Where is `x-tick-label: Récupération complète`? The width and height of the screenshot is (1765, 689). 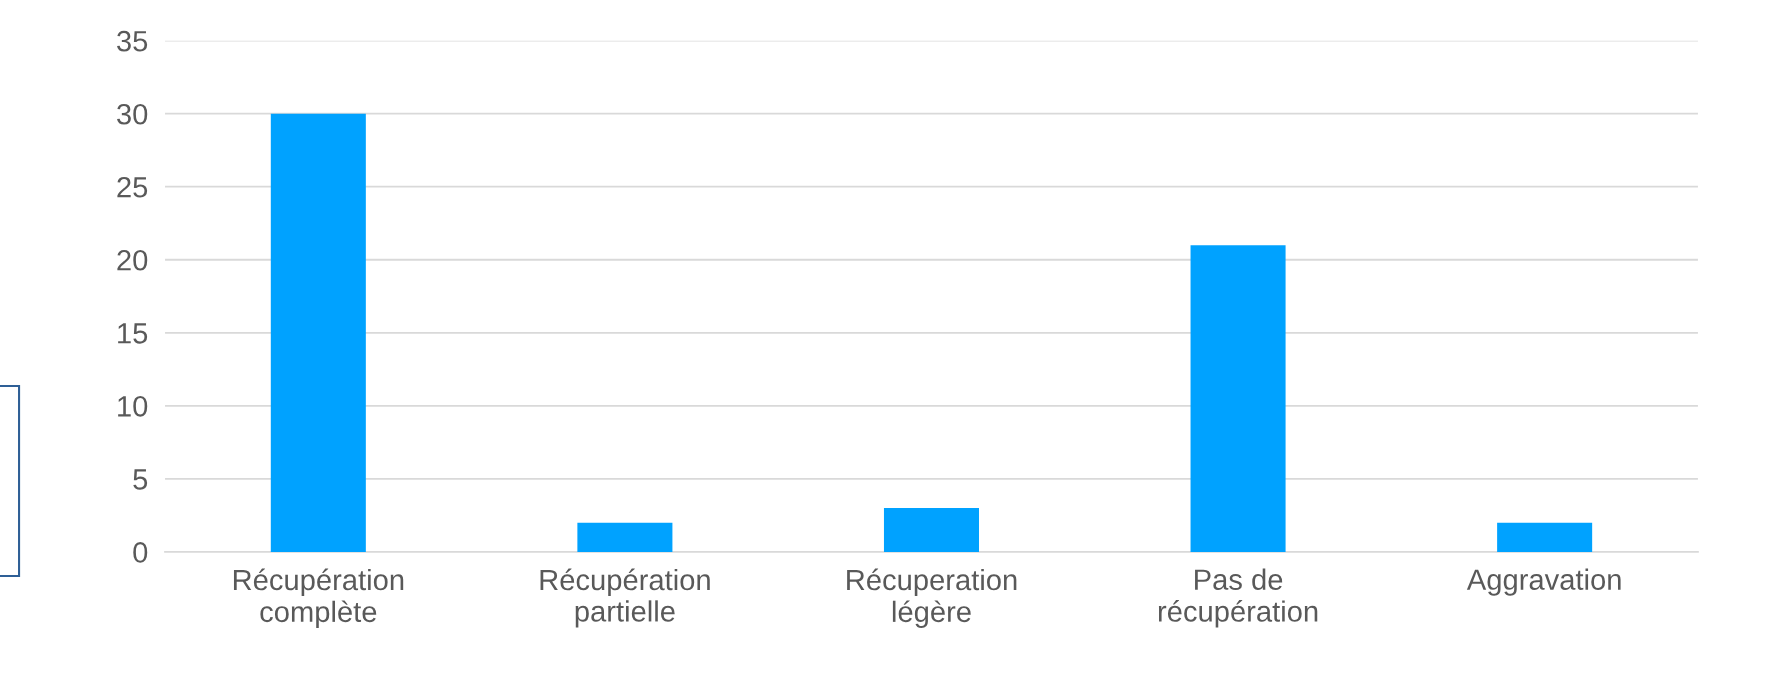
x-tick-label: Récupération complète is located at coordinates (318, 598).